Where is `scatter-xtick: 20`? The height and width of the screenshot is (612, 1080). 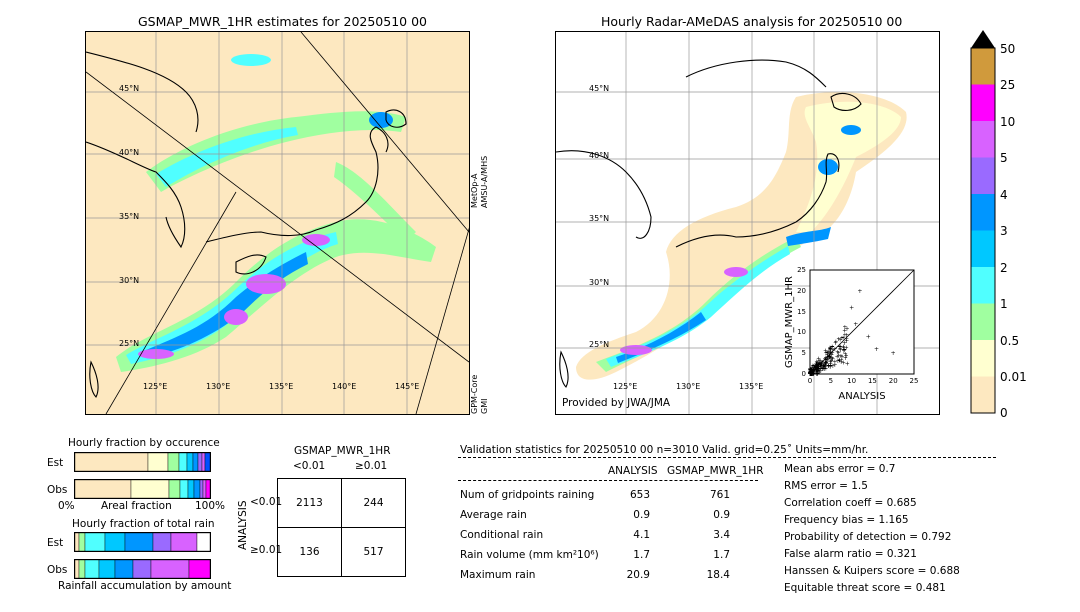
scatter-xtick: 20 is located at coordinates (893, 381).